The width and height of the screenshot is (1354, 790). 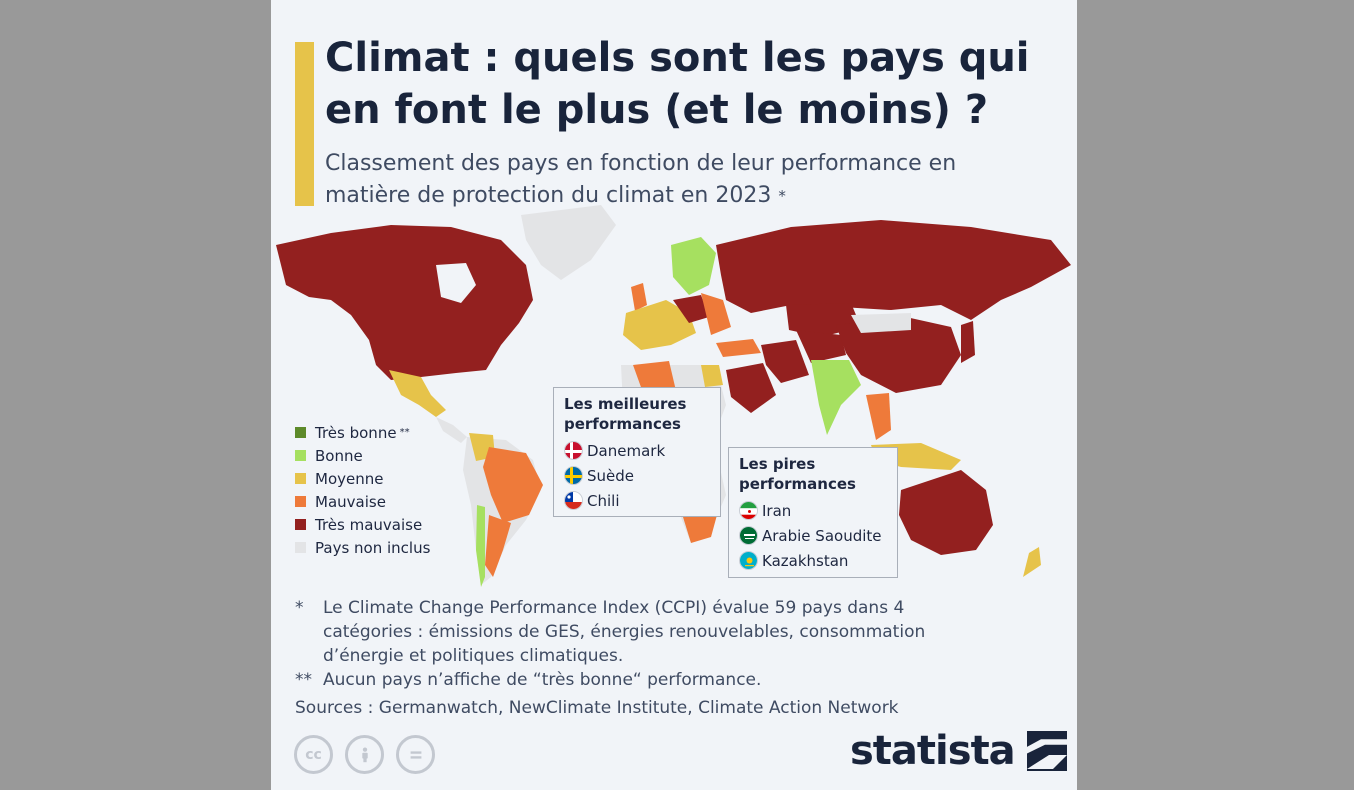 I want to click on best-country-row: Danemark, so click(x=637, y=450).